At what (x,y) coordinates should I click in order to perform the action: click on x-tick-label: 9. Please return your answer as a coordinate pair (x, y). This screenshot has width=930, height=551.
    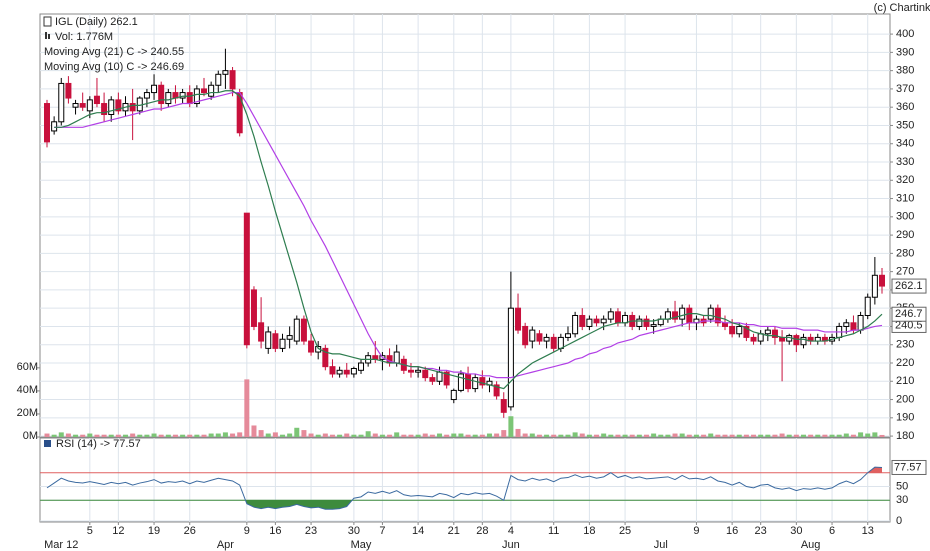
    Looking at the image, I should click on (696, 531).